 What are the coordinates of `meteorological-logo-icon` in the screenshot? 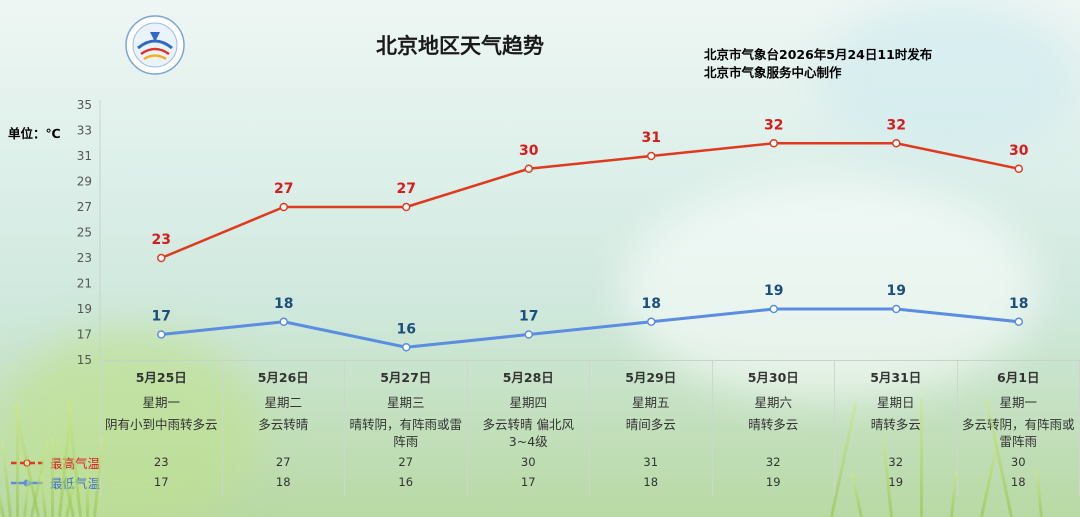 It's located at (155, 45).